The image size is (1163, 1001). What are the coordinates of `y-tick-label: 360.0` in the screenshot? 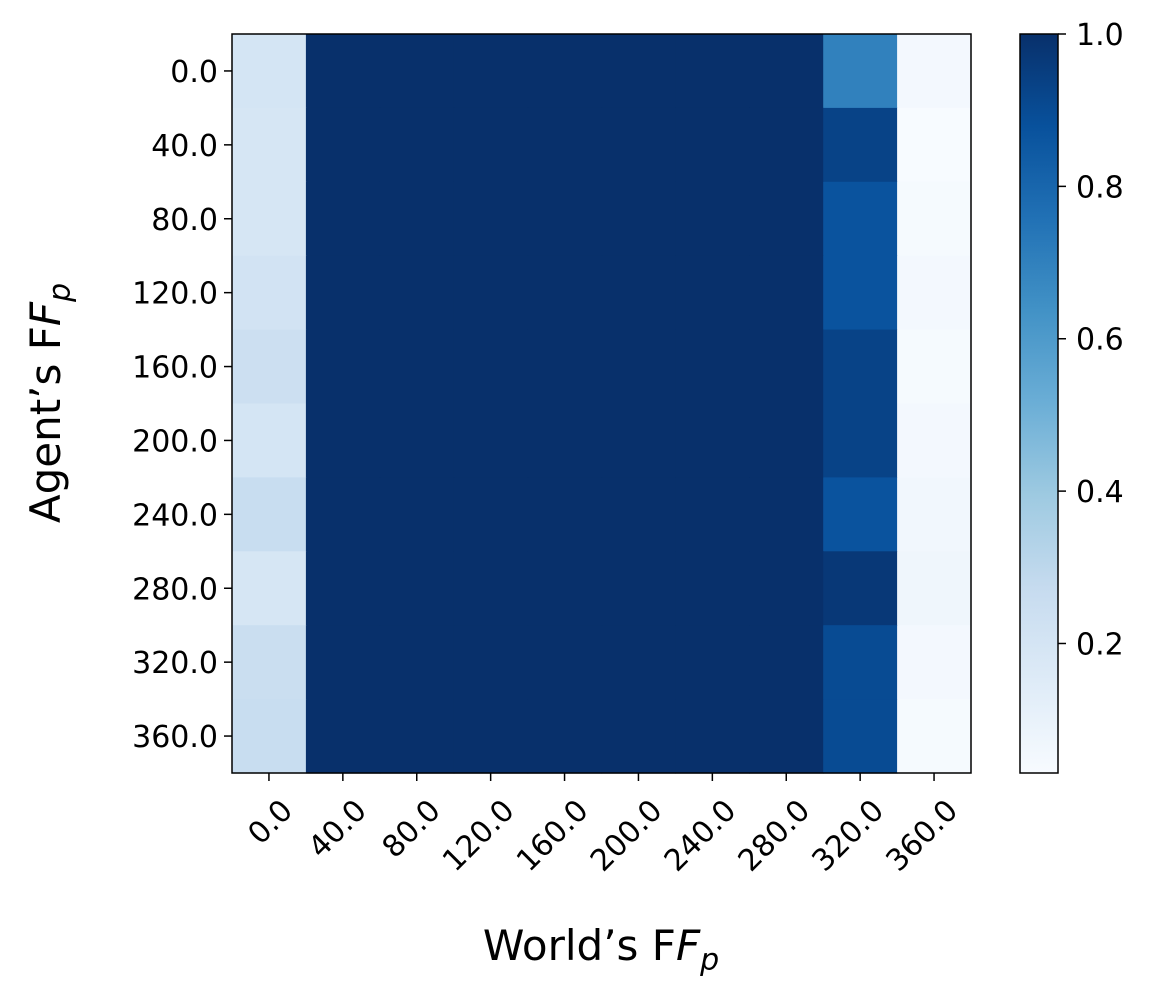 It's located at (175, 737).